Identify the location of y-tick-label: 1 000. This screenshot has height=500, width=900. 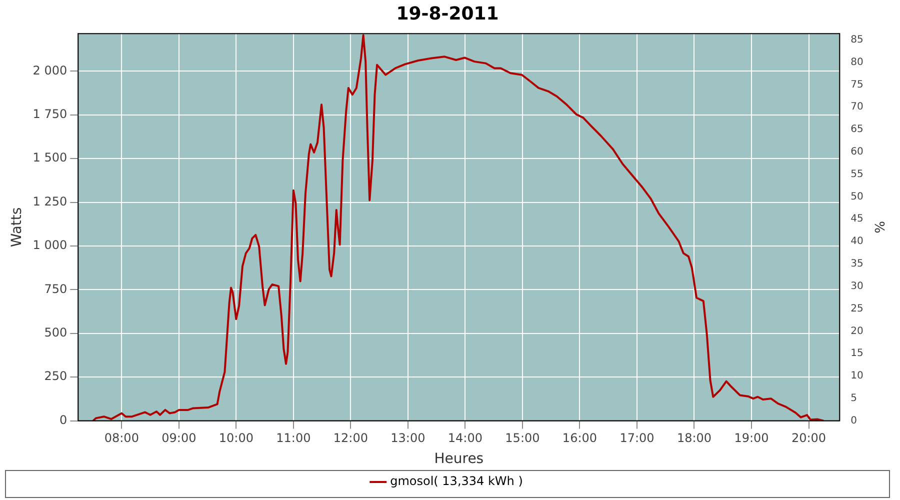
(50, 245).